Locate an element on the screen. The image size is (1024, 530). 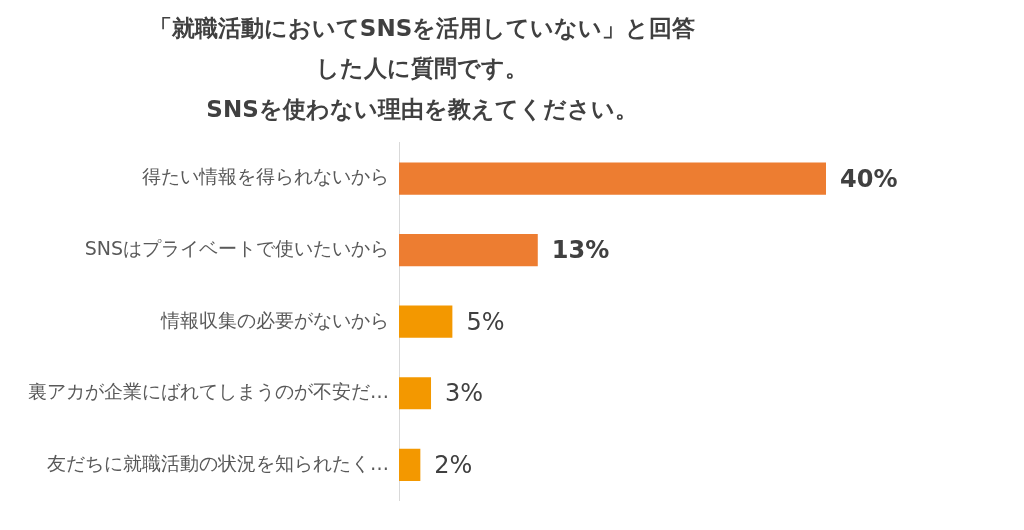
data-label: 3% is located at coordinates (464, 393).